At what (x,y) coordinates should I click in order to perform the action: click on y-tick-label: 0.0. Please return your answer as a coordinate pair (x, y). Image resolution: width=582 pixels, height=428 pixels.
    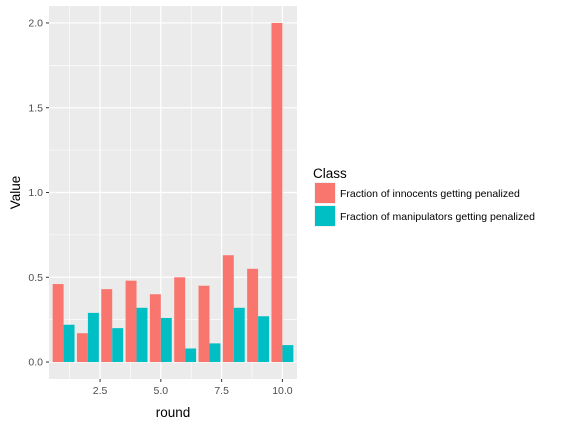
    Looking at the image, I should click on (35, 363).